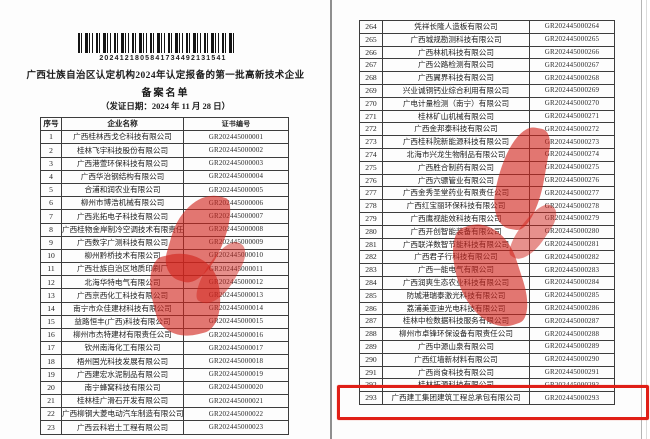 Image resolution: width=650 pixels, height=439 pixels. I want to click on serial-cell: 15, so click(51, 322).